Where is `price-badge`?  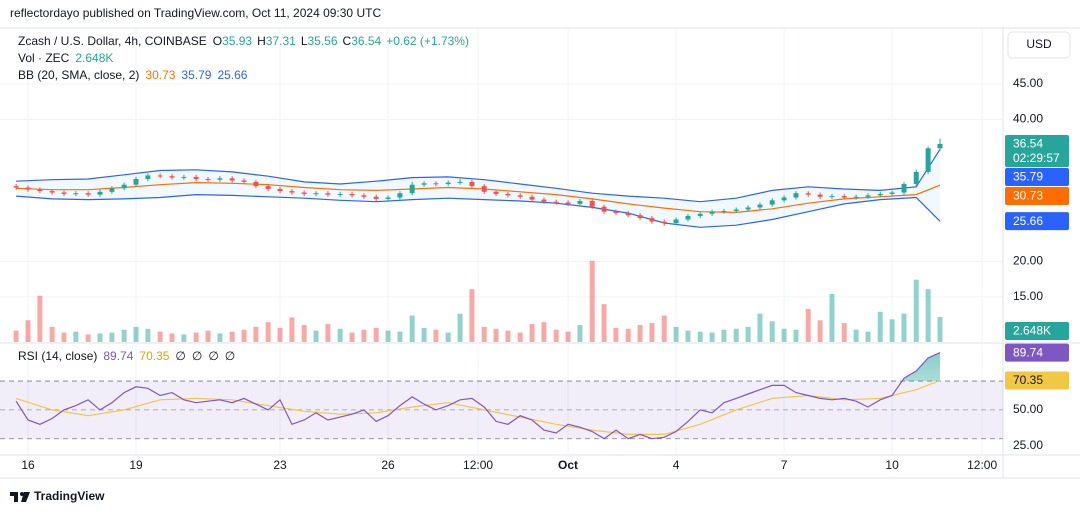
price-badge is located at coordinates (1037, 221).